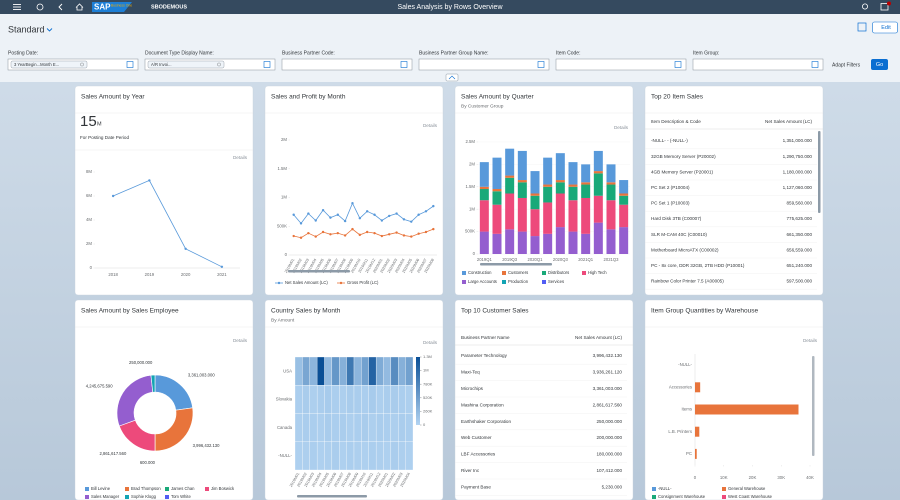 Image resolution: width=900 pixels, height=500 pixels. What do you see at coordinates (286, 254) in the screenshot?
I see `y-tick-label: 0` at bounding box center [286, 254].